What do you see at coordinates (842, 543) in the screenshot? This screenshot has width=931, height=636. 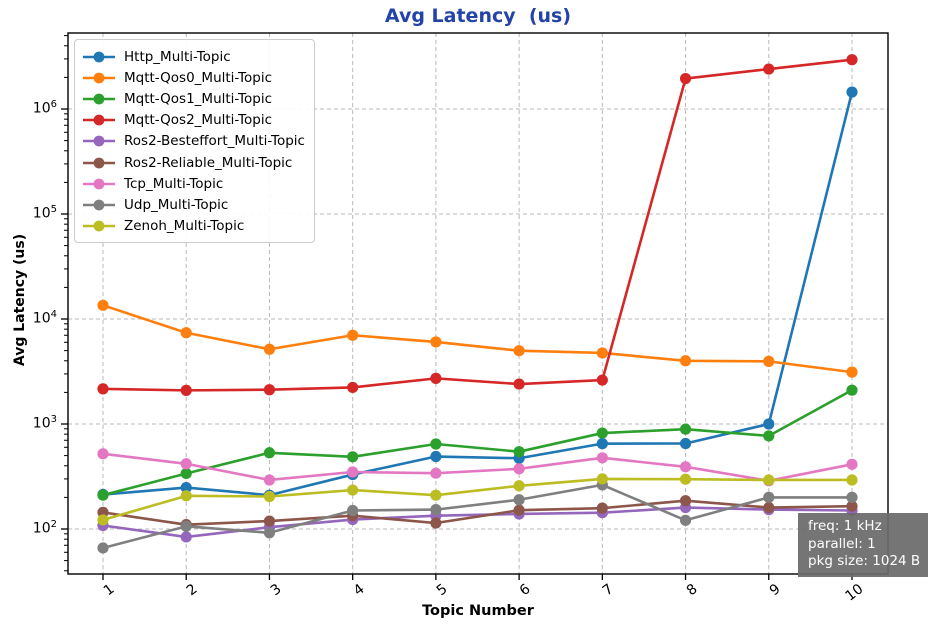 I see `annotation-line-parallel: parallel: 1` at bounding box center [842, 543].